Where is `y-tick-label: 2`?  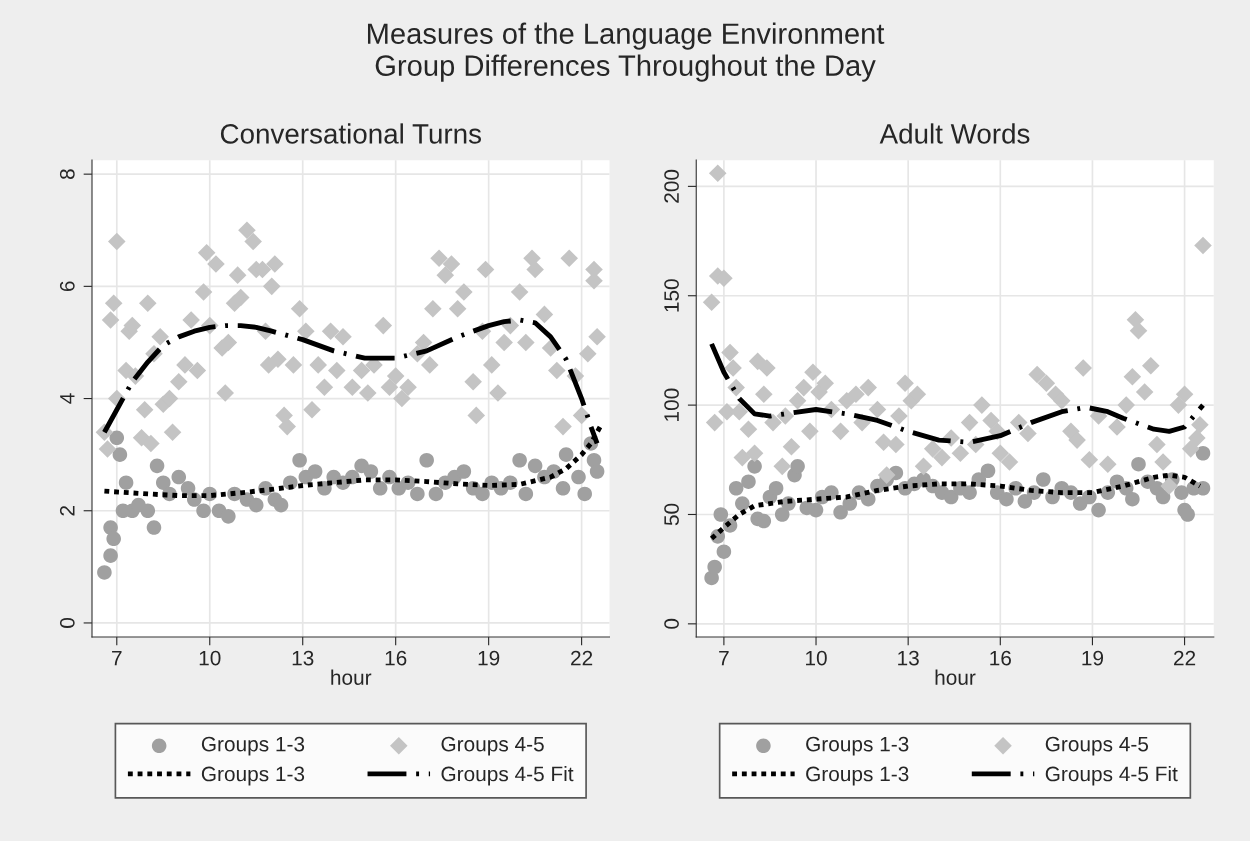 y-tick-label: 2 is located at coordinates (67, 511).